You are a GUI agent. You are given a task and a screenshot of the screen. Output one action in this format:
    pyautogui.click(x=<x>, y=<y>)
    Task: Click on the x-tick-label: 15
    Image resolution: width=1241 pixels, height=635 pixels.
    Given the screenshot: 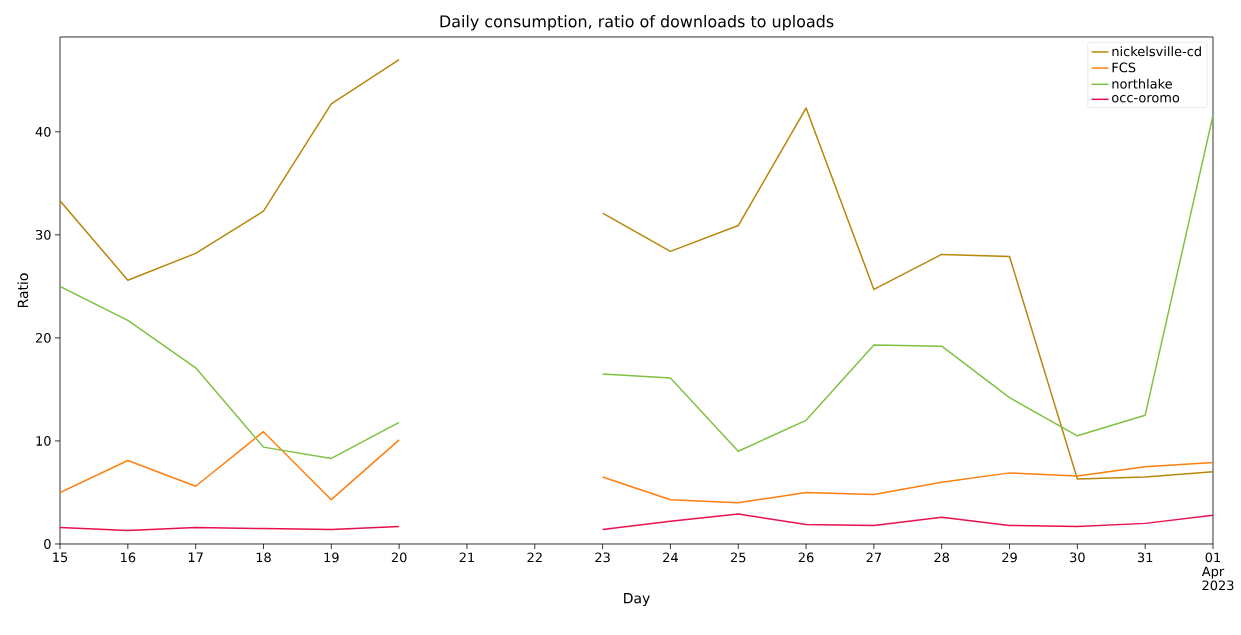 What is the action you would take?
    pyautogui.click(x=60, y=557)
    